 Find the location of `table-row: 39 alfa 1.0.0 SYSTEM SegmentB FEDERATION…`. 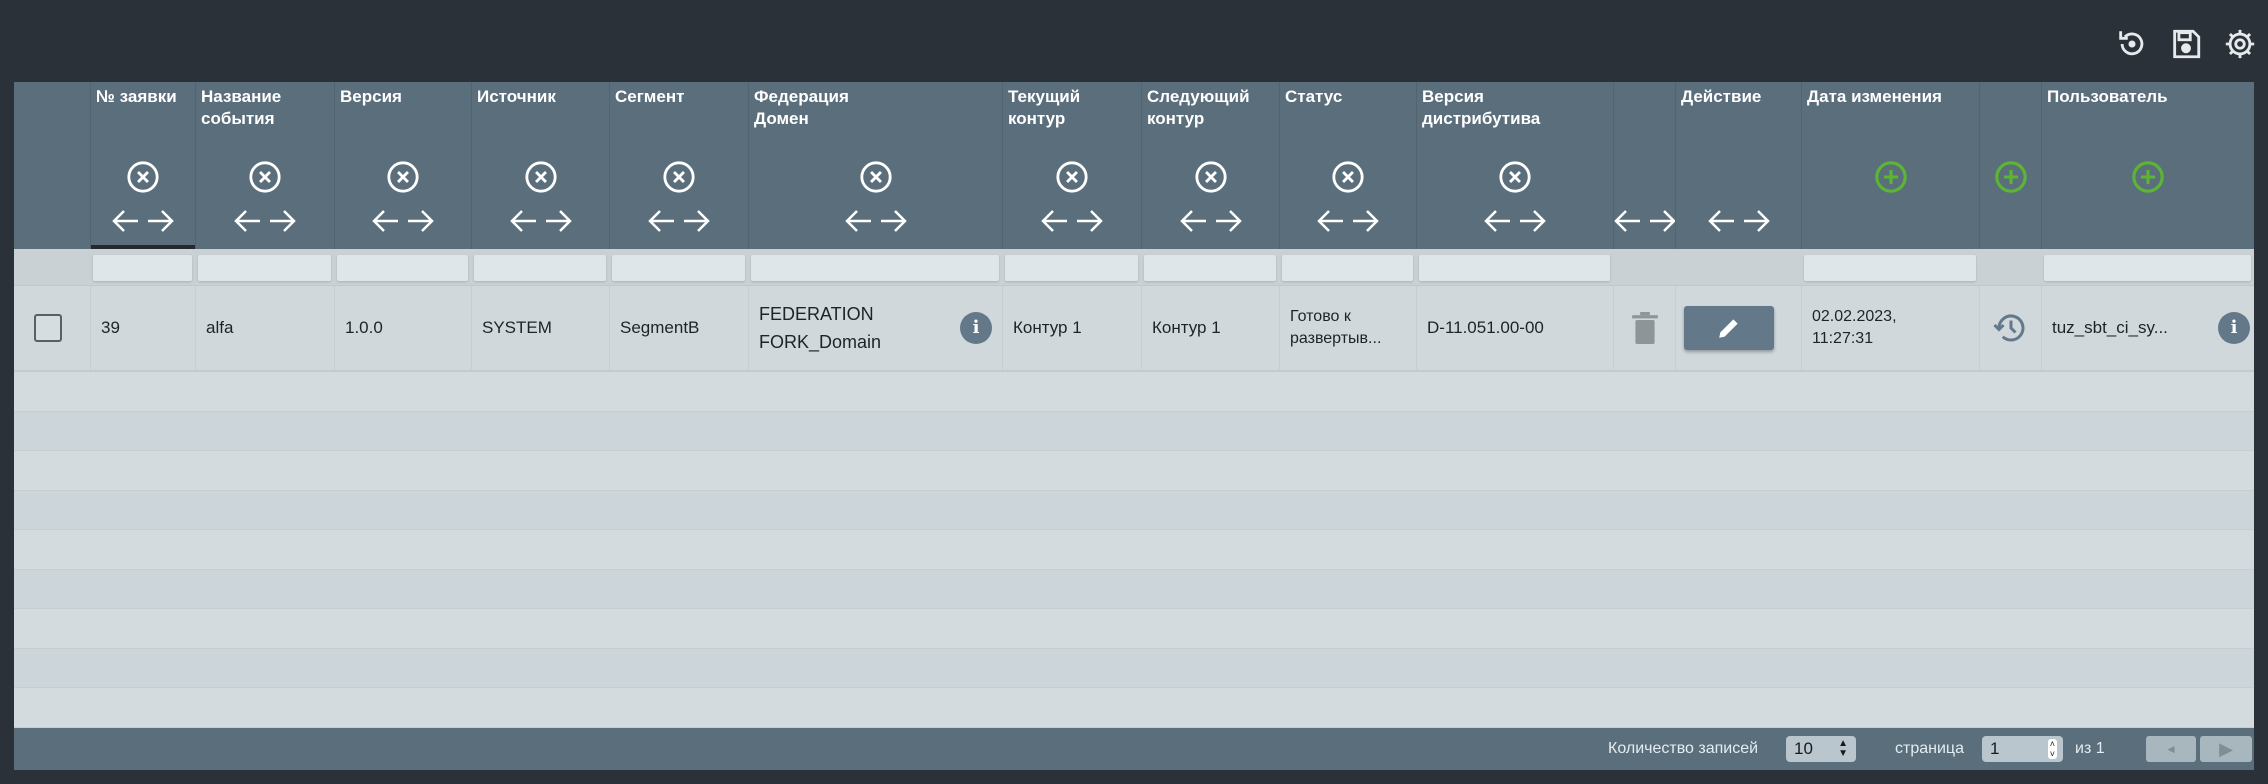

table-row: 39 alfa 1.0.0 SYSTEM SegmentB FEDERATION… is located at coordinates (1134, 329).